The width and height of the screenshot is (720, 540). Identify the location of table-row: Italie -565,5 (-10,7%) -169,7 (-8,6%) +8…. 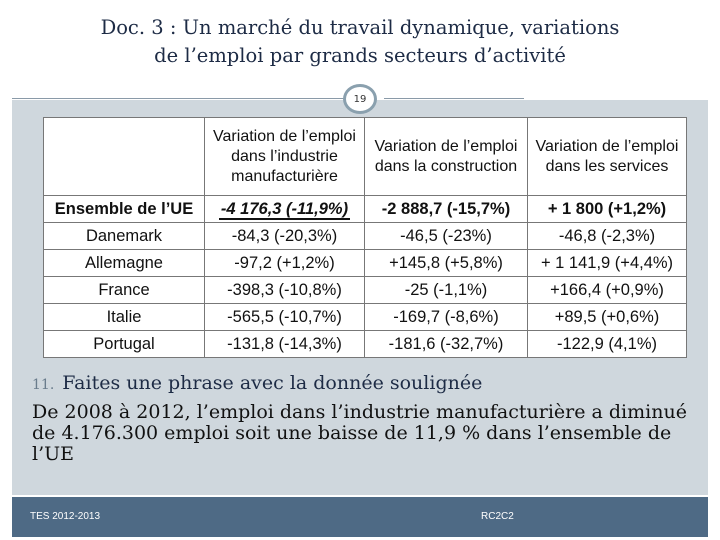
(365, 317).